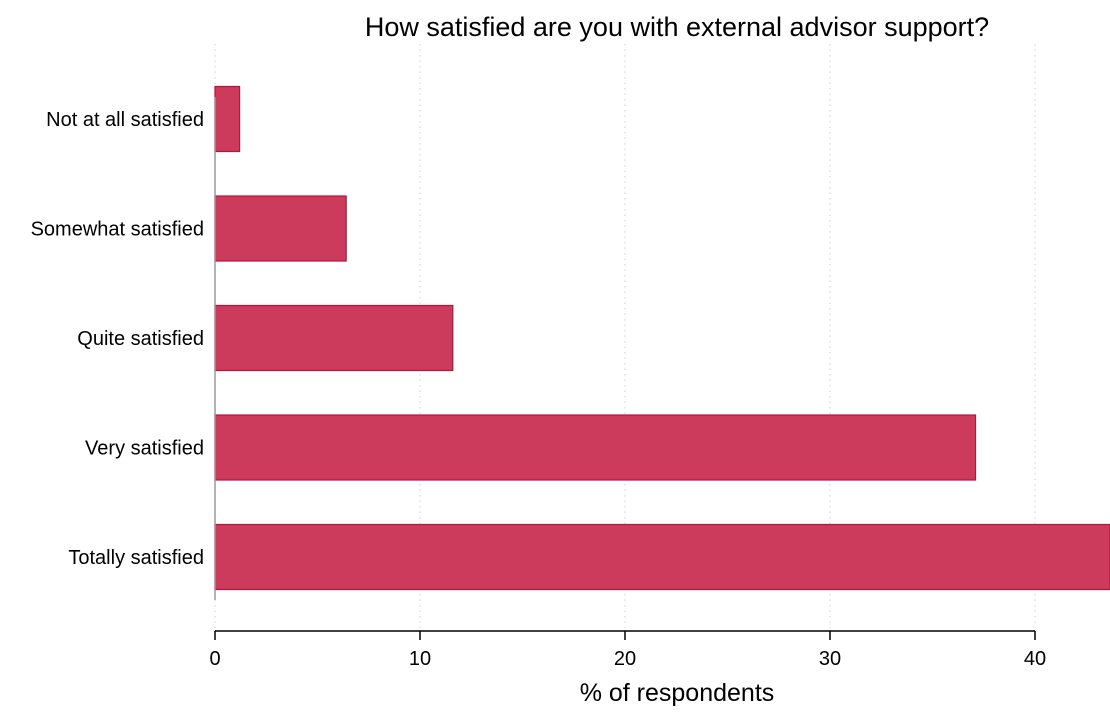 The width and height of the screenshot is (1110, 713). What do you see at coordinates (117, 230) in the screenshot?
I see `category-label: Somewhat satisfied` at bounding box center [117, 230].